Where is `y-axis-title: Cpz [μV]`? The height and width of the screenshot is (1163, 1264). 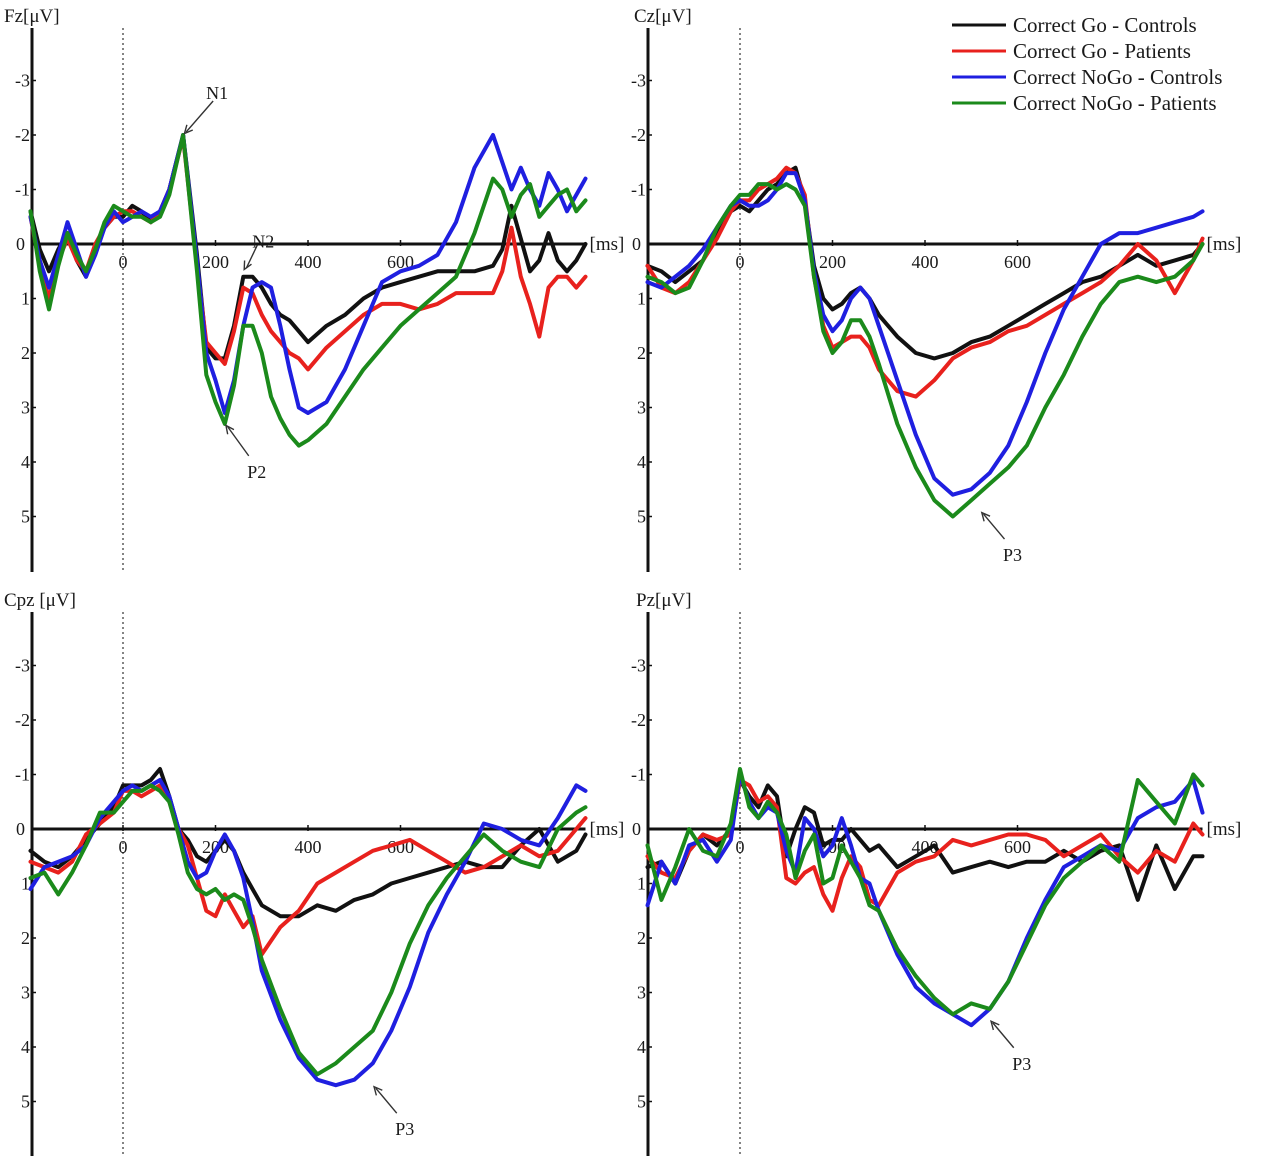 y-axis-title: Cpz [μV] is located at coordinates (40, 600).